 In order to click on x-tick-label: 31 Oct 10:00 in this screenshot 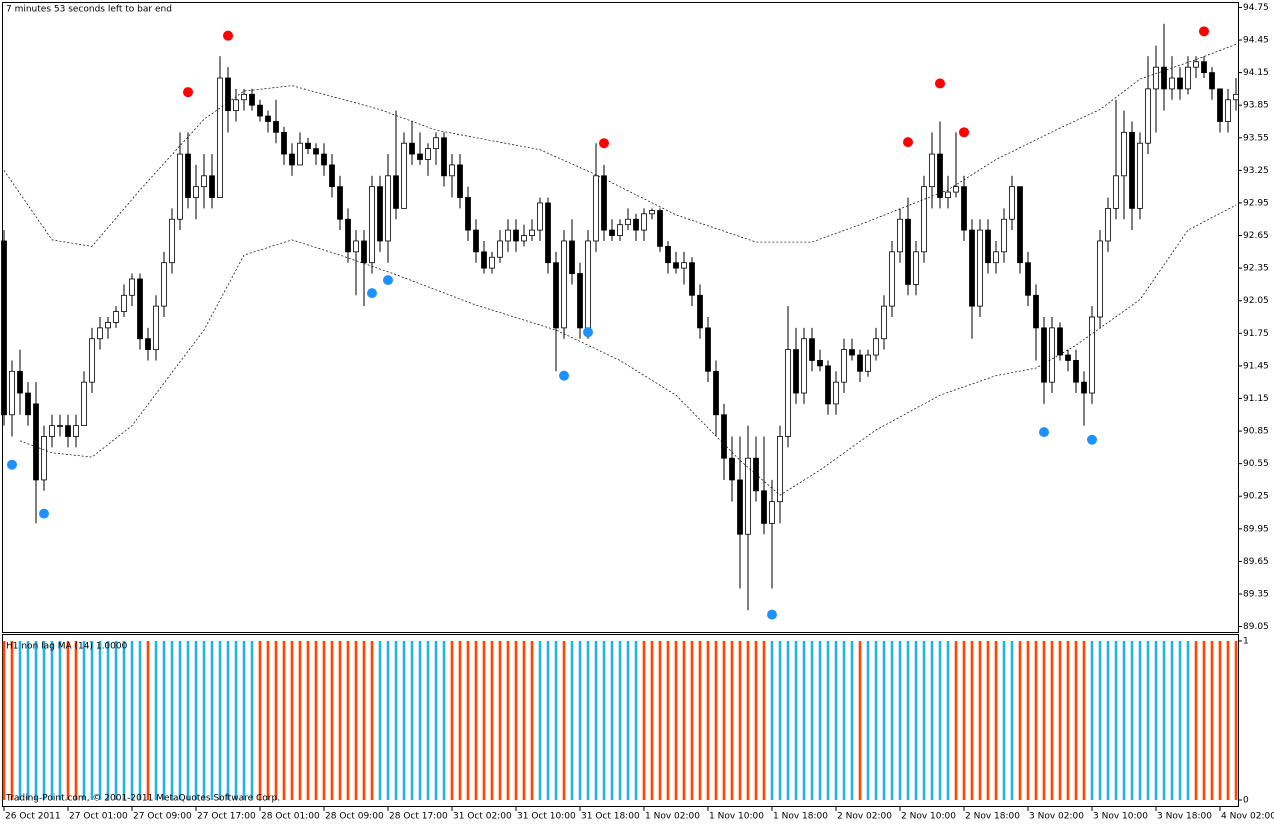, I will do `click(546, 817)`.